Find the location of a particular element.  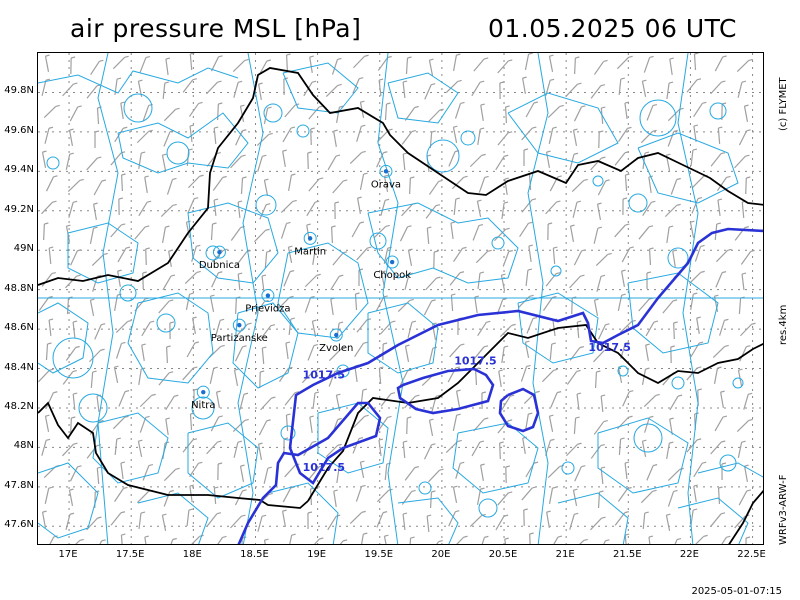

isobar-label: 1017.5 is located at coordinates (324, 374).